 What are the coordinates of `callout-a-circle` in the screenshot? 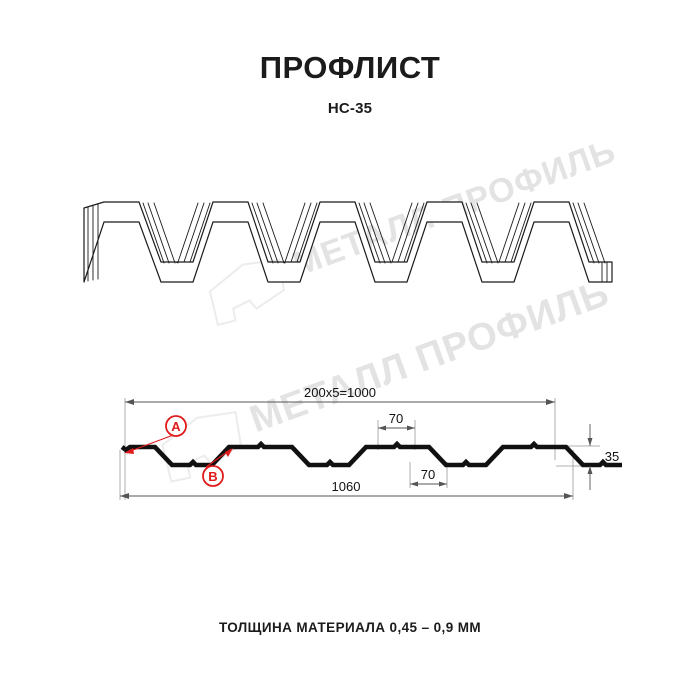 It's located at (176, 426).